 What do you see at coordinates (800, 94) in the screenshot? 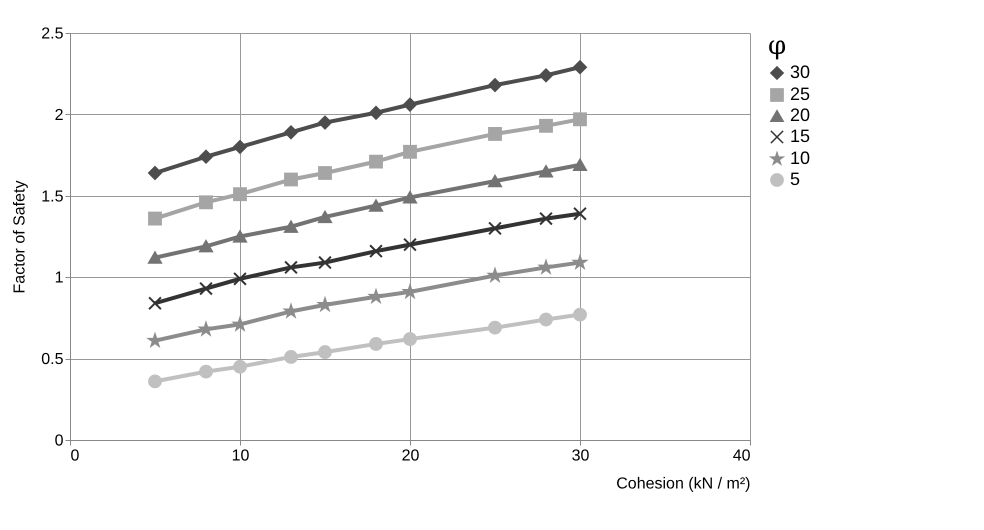
I see `legend-label: 25` at bounding box center [800, 94].